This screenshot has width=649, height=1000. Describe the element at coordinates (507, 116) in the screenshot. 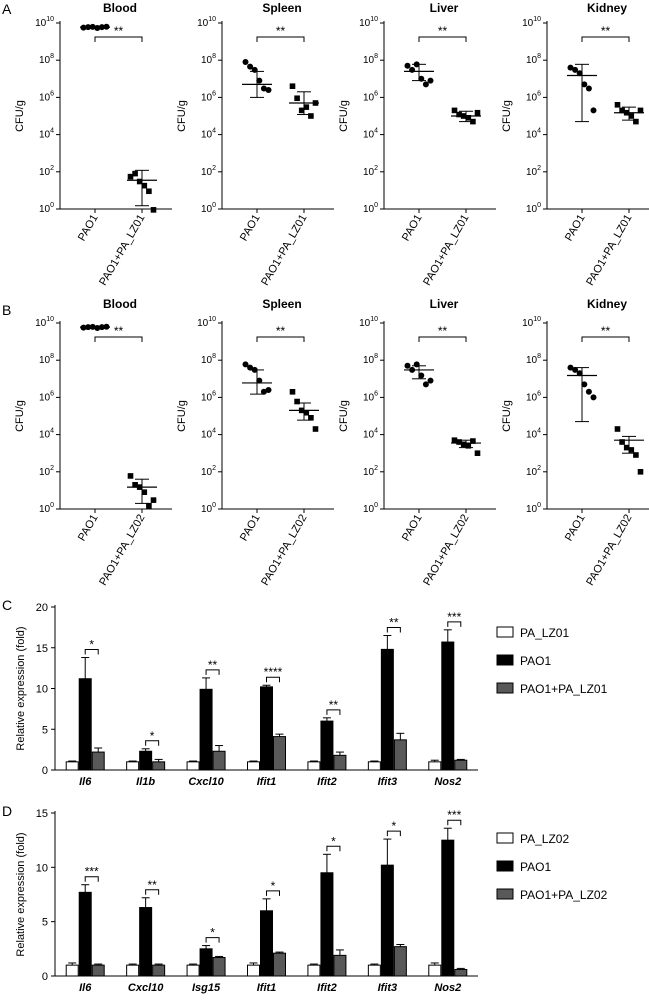

I see `y-axis-label: CFU/g` at that location.